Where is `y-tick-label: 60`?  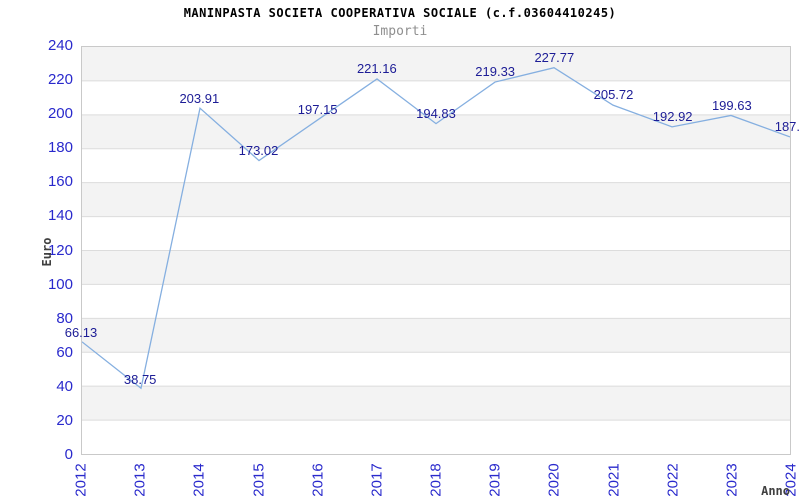 y-tick-label: 60 is located at coordinates (64, 352).